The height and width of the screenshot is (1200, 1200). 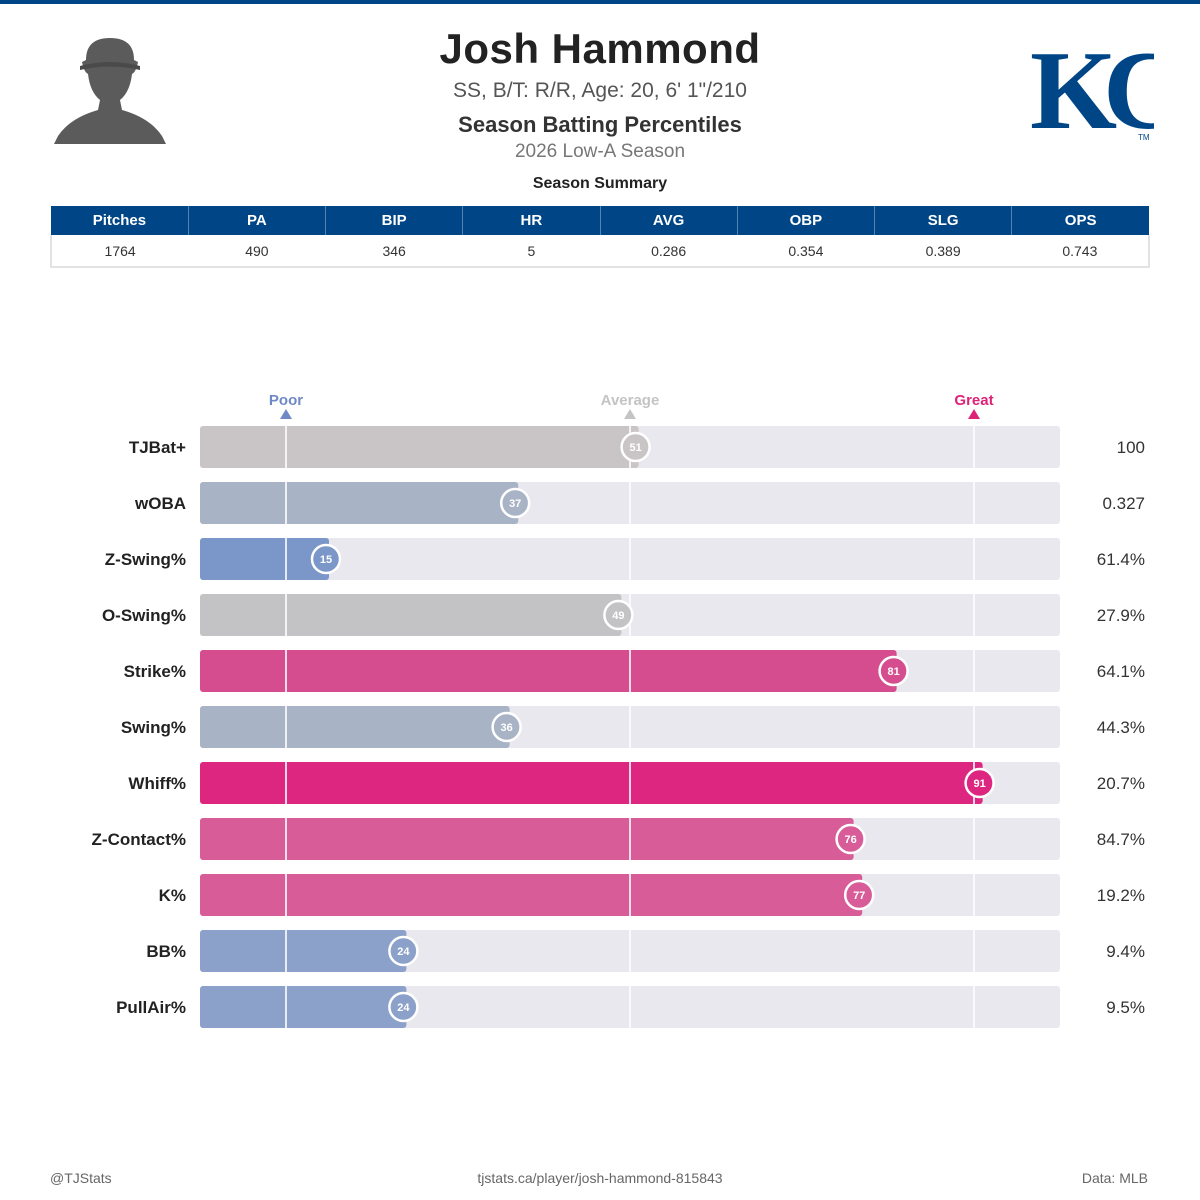 I want to click on summary-header-cell: Pitches, so click(x=120, y=220).